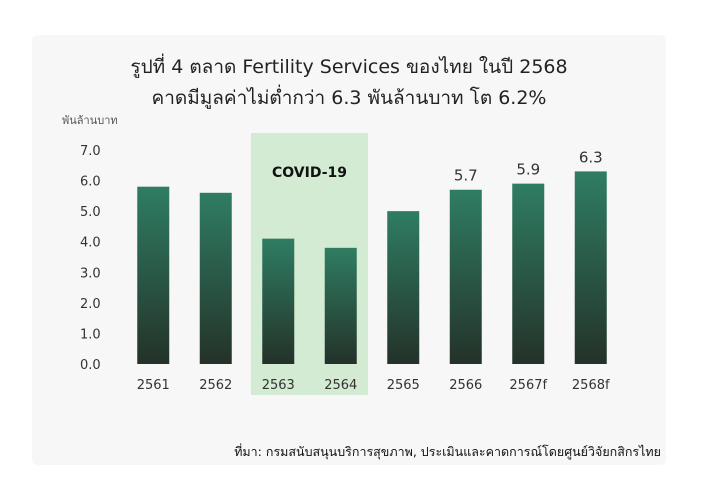 This screenshot has height=487, width=706. I want to click on x-tick-label: 2561, so click(153, 385).